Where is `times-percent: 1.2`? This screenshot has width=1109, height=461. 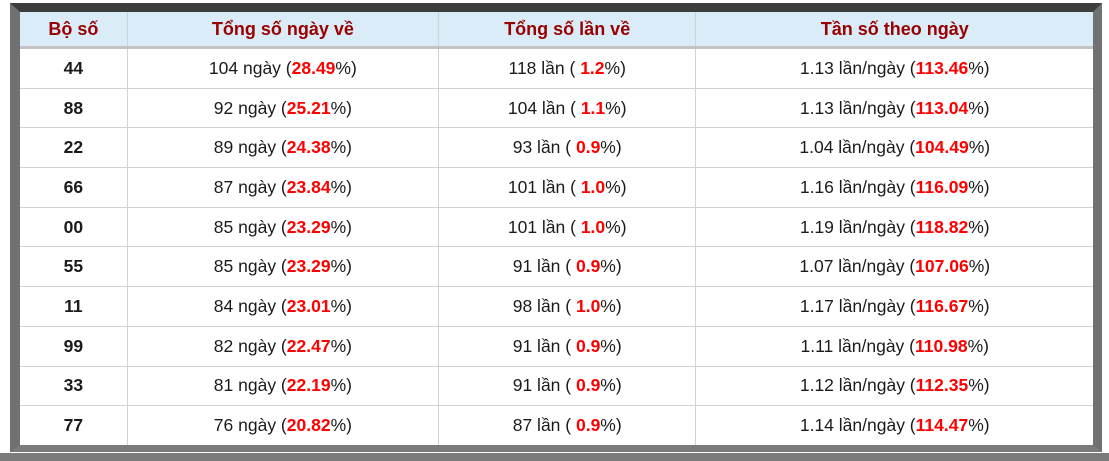 times-percent: 1.2 is located at coordinates (592, 67).